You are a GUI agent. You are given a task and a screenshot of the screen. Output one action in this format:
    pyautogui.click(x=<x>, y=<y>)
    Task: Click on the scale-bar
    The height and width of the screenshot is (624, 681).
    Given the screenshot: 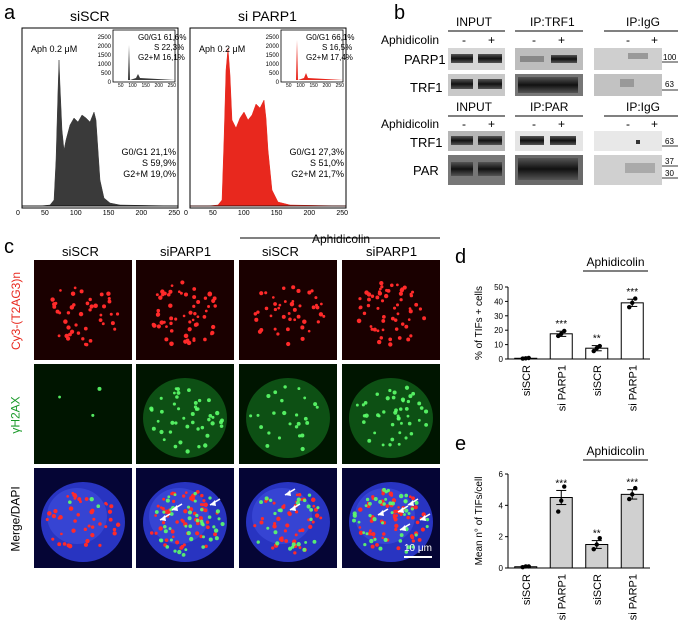 What is the action you would take?
    pyautogui.click(x=418, y=557)
    